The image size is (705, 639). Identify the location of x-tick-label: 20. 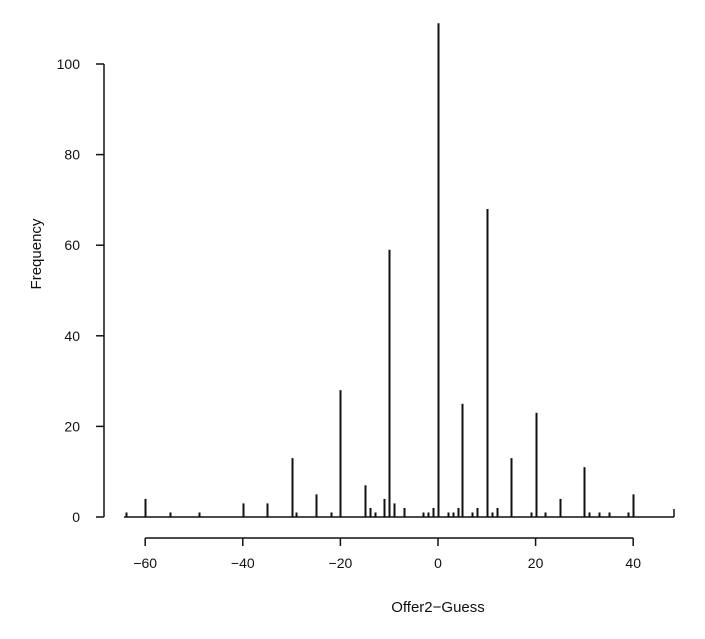
(536, 563).